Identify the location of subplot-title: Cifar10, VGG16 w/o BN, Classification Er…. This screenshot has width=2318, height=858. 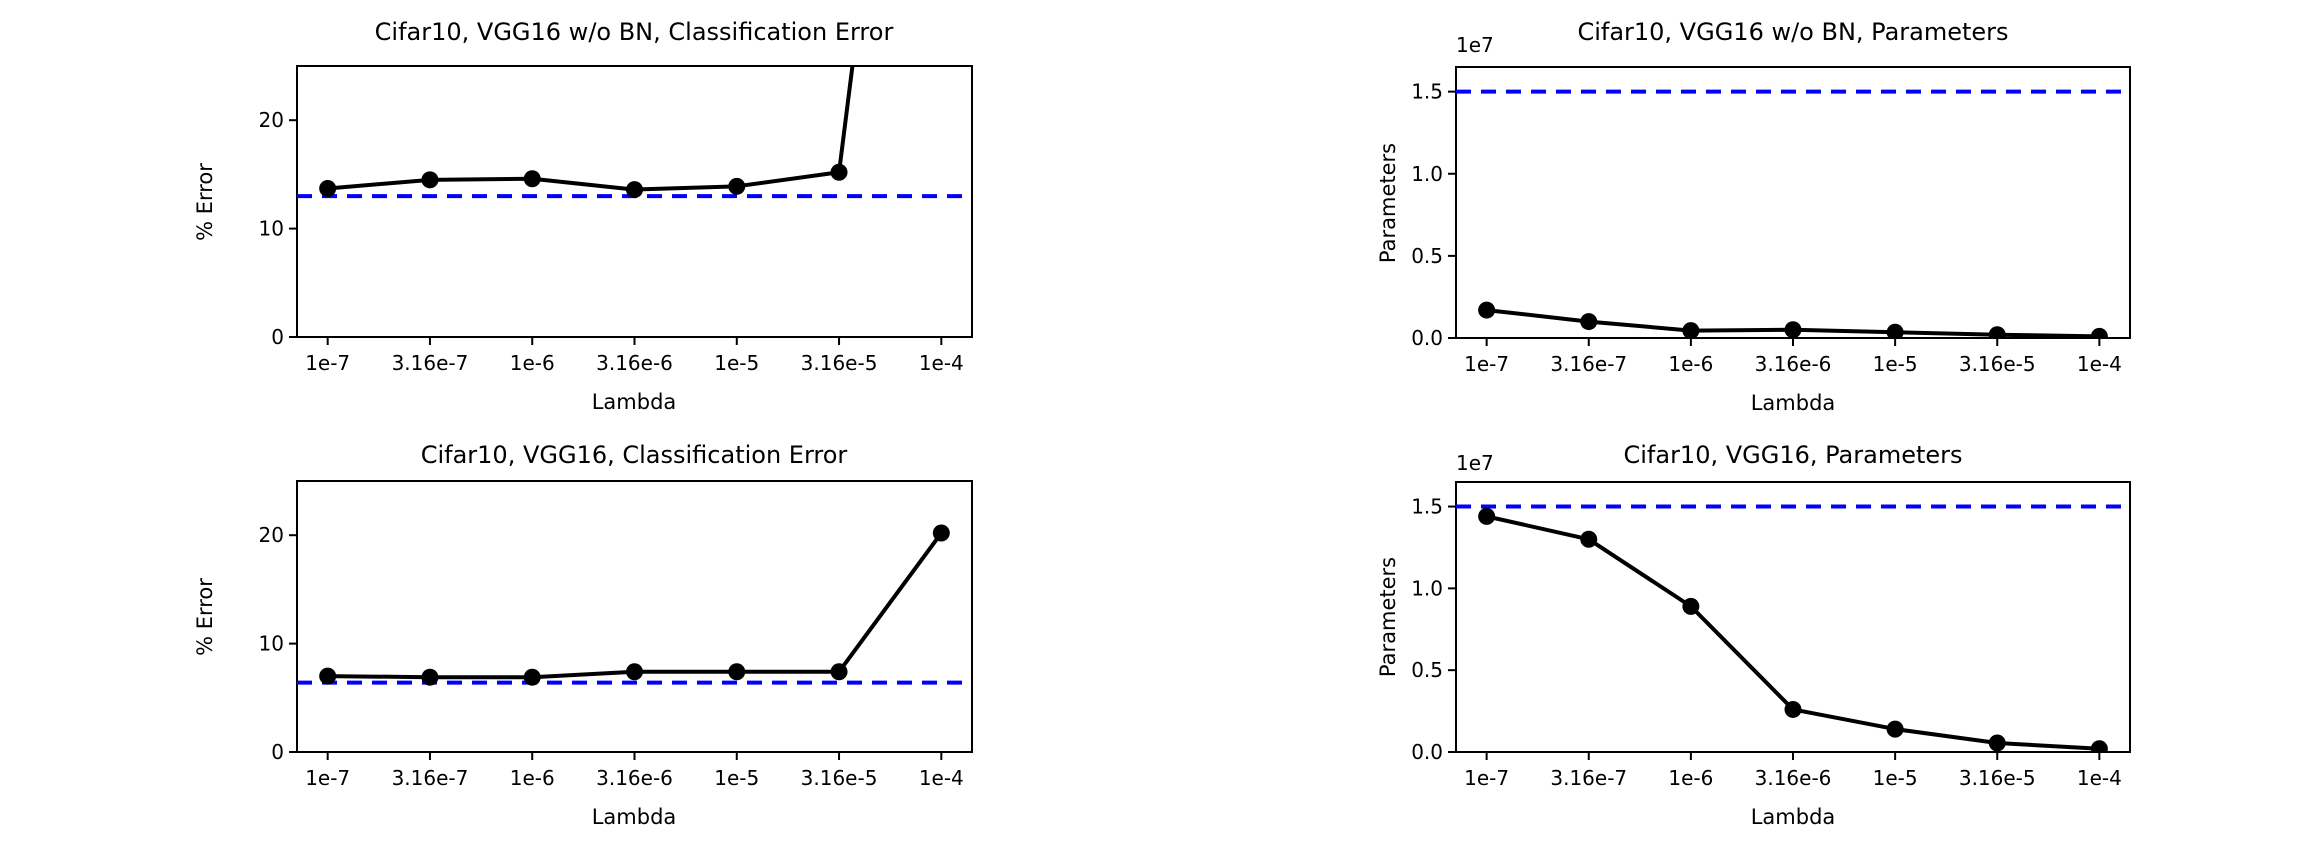
(634, 32).